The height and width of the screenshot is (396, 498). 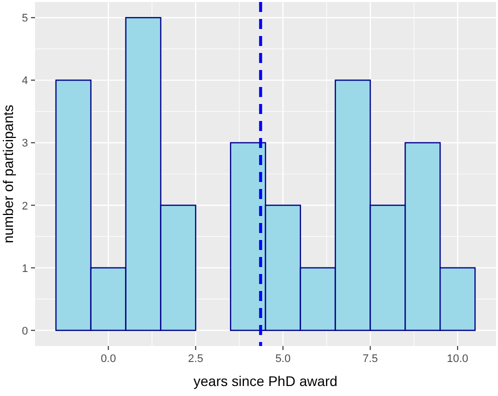 What do you see at coordinates (25, 331) in the screenshot?
I see `y-tick-label: 0` at bounding box center [25, 331].